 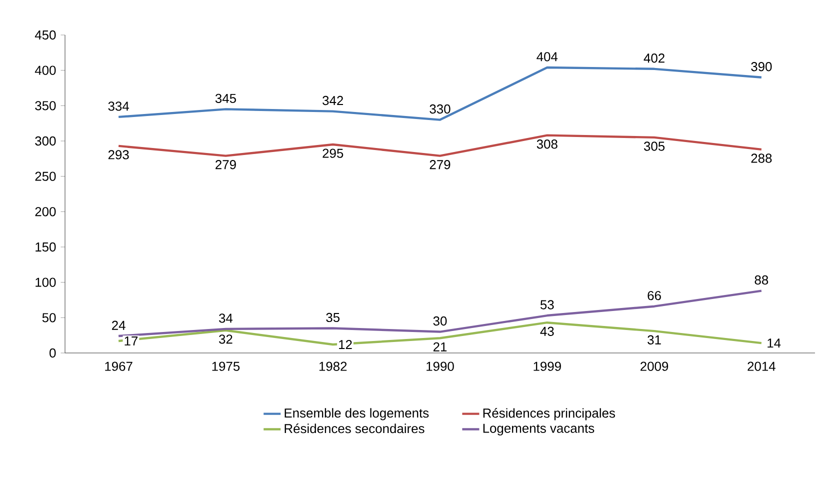 What do you see at coordinates (774, 343) in the screenshot?
I see `data-label: 14` at bounding box center [774, 343].